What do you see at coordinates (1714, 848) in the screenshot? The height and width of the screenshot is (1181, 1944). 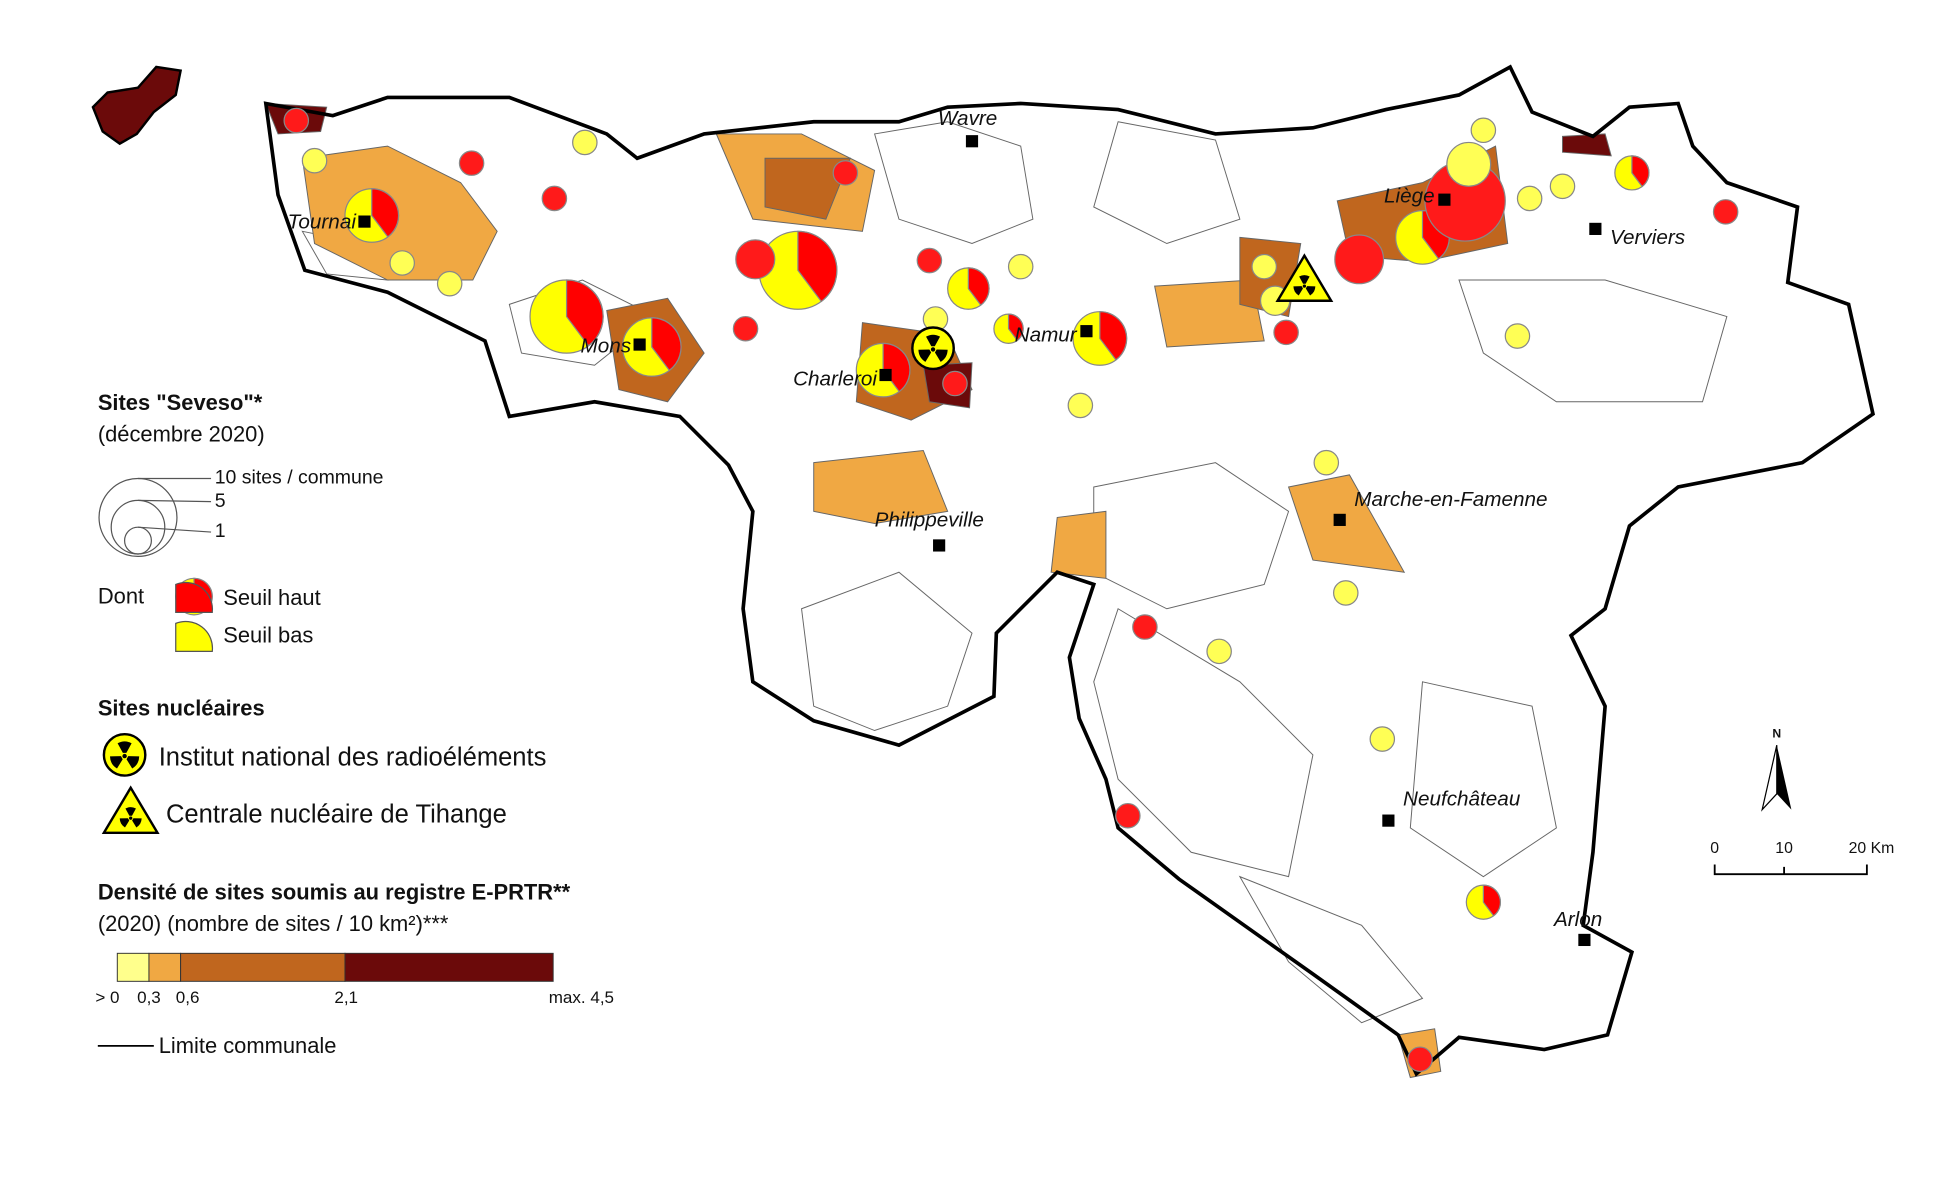 I see `scale-label: 0` at bounding box center [1714, 848].